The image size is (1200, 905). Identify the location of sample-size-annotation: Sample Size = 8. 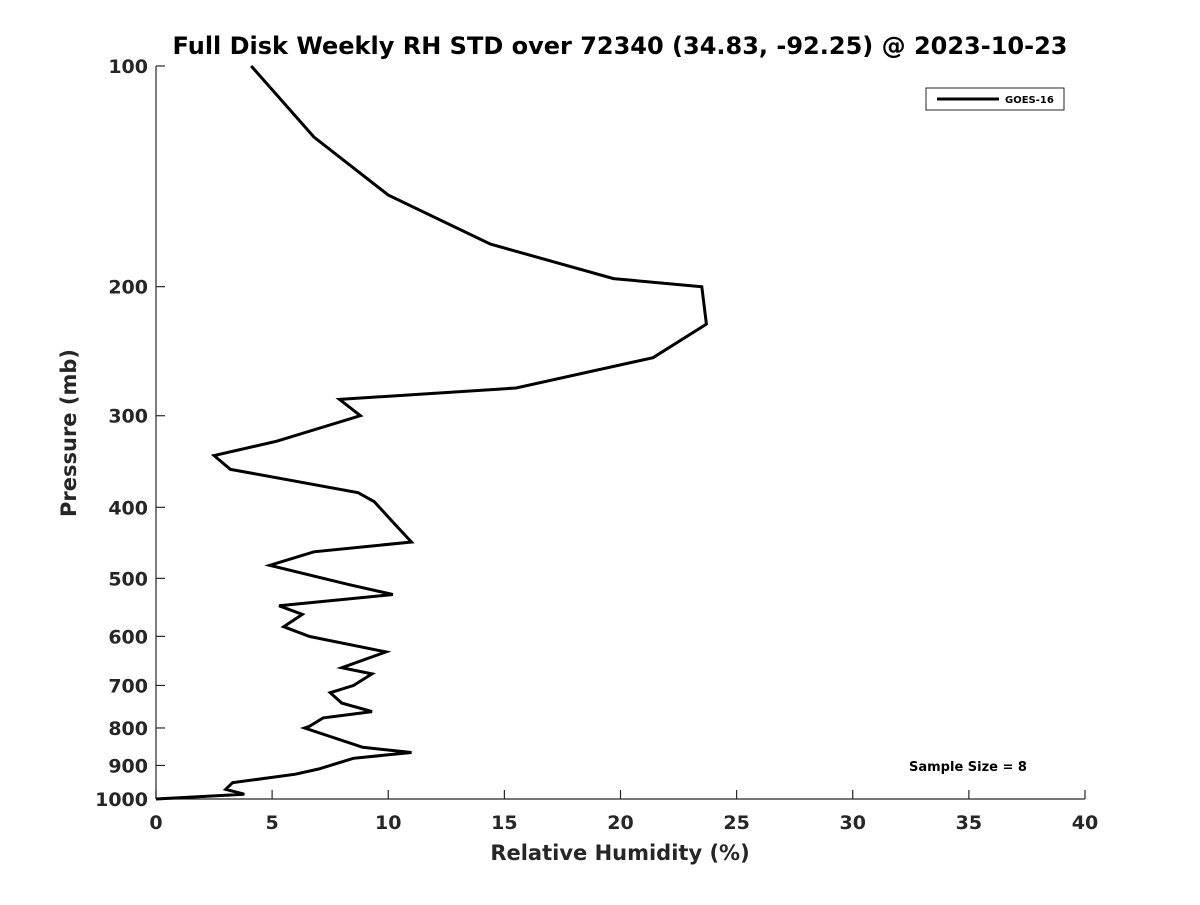
(968, 767).